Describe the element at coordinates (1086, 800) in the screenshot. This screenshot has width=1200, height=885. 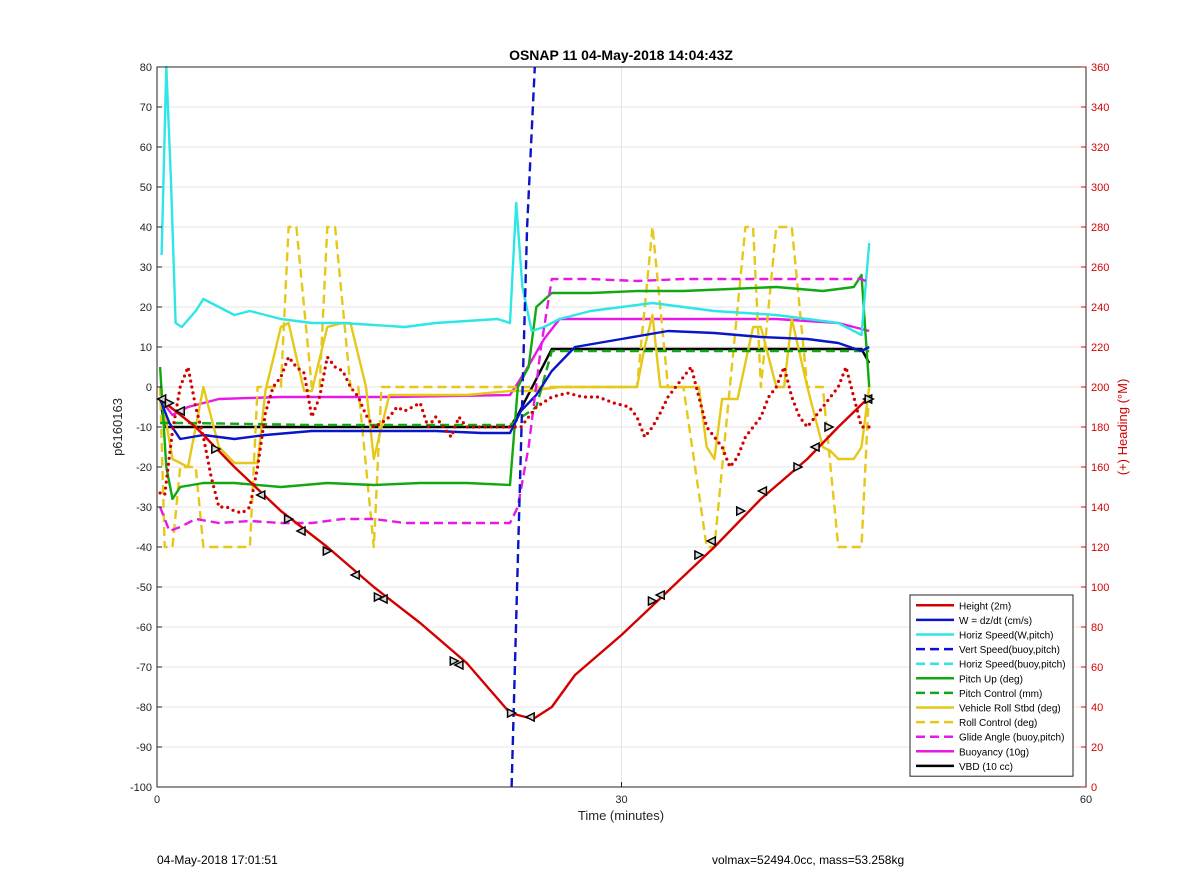
I see `x-tick-label-2: 60` at that location.